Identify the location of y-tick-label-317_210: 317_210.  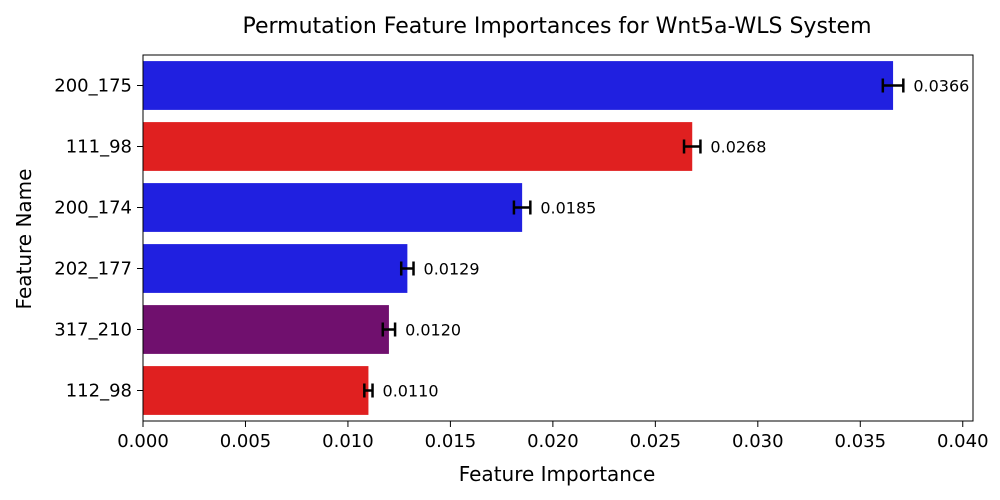
(93, 330).